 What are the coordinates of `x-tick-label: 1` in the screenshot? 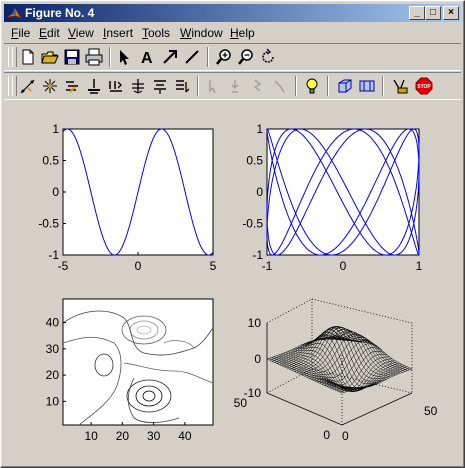 It's located at (419, 266).